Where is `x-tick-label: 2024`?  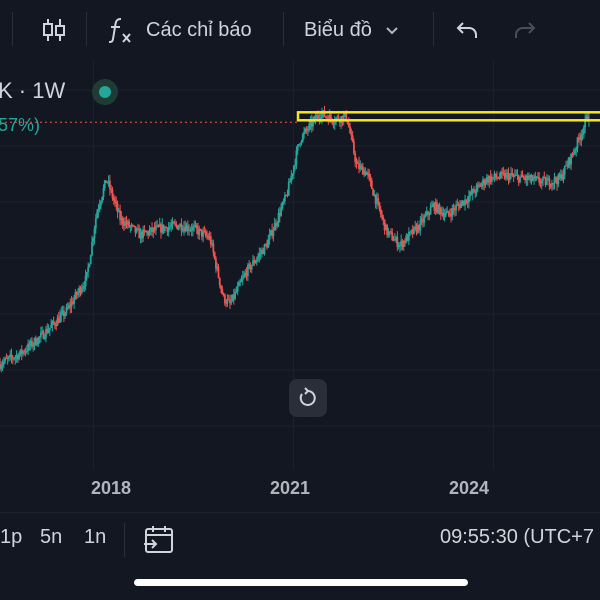 x-tick-label: 2024 is located at coordinates (469, 488).